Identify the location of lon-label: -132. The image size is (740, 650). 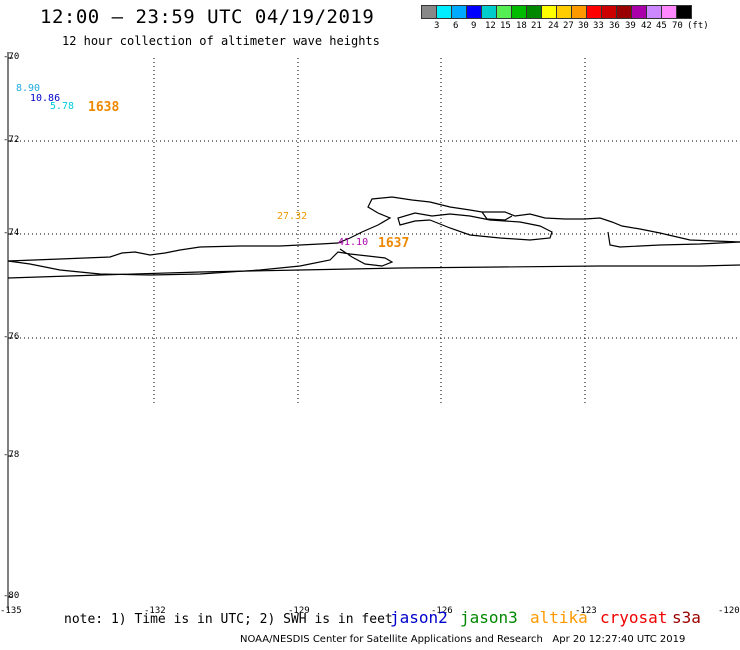
(155, 611).